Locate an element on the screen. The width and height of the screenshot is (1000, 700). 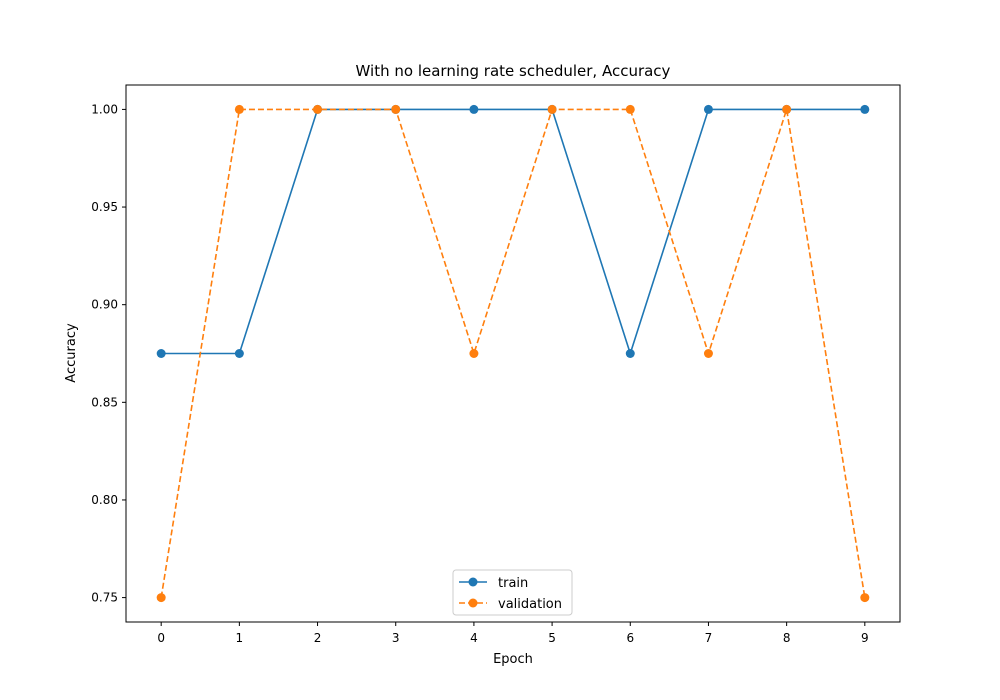
legend-label-validation: validation is located at coordinates (530, 604).